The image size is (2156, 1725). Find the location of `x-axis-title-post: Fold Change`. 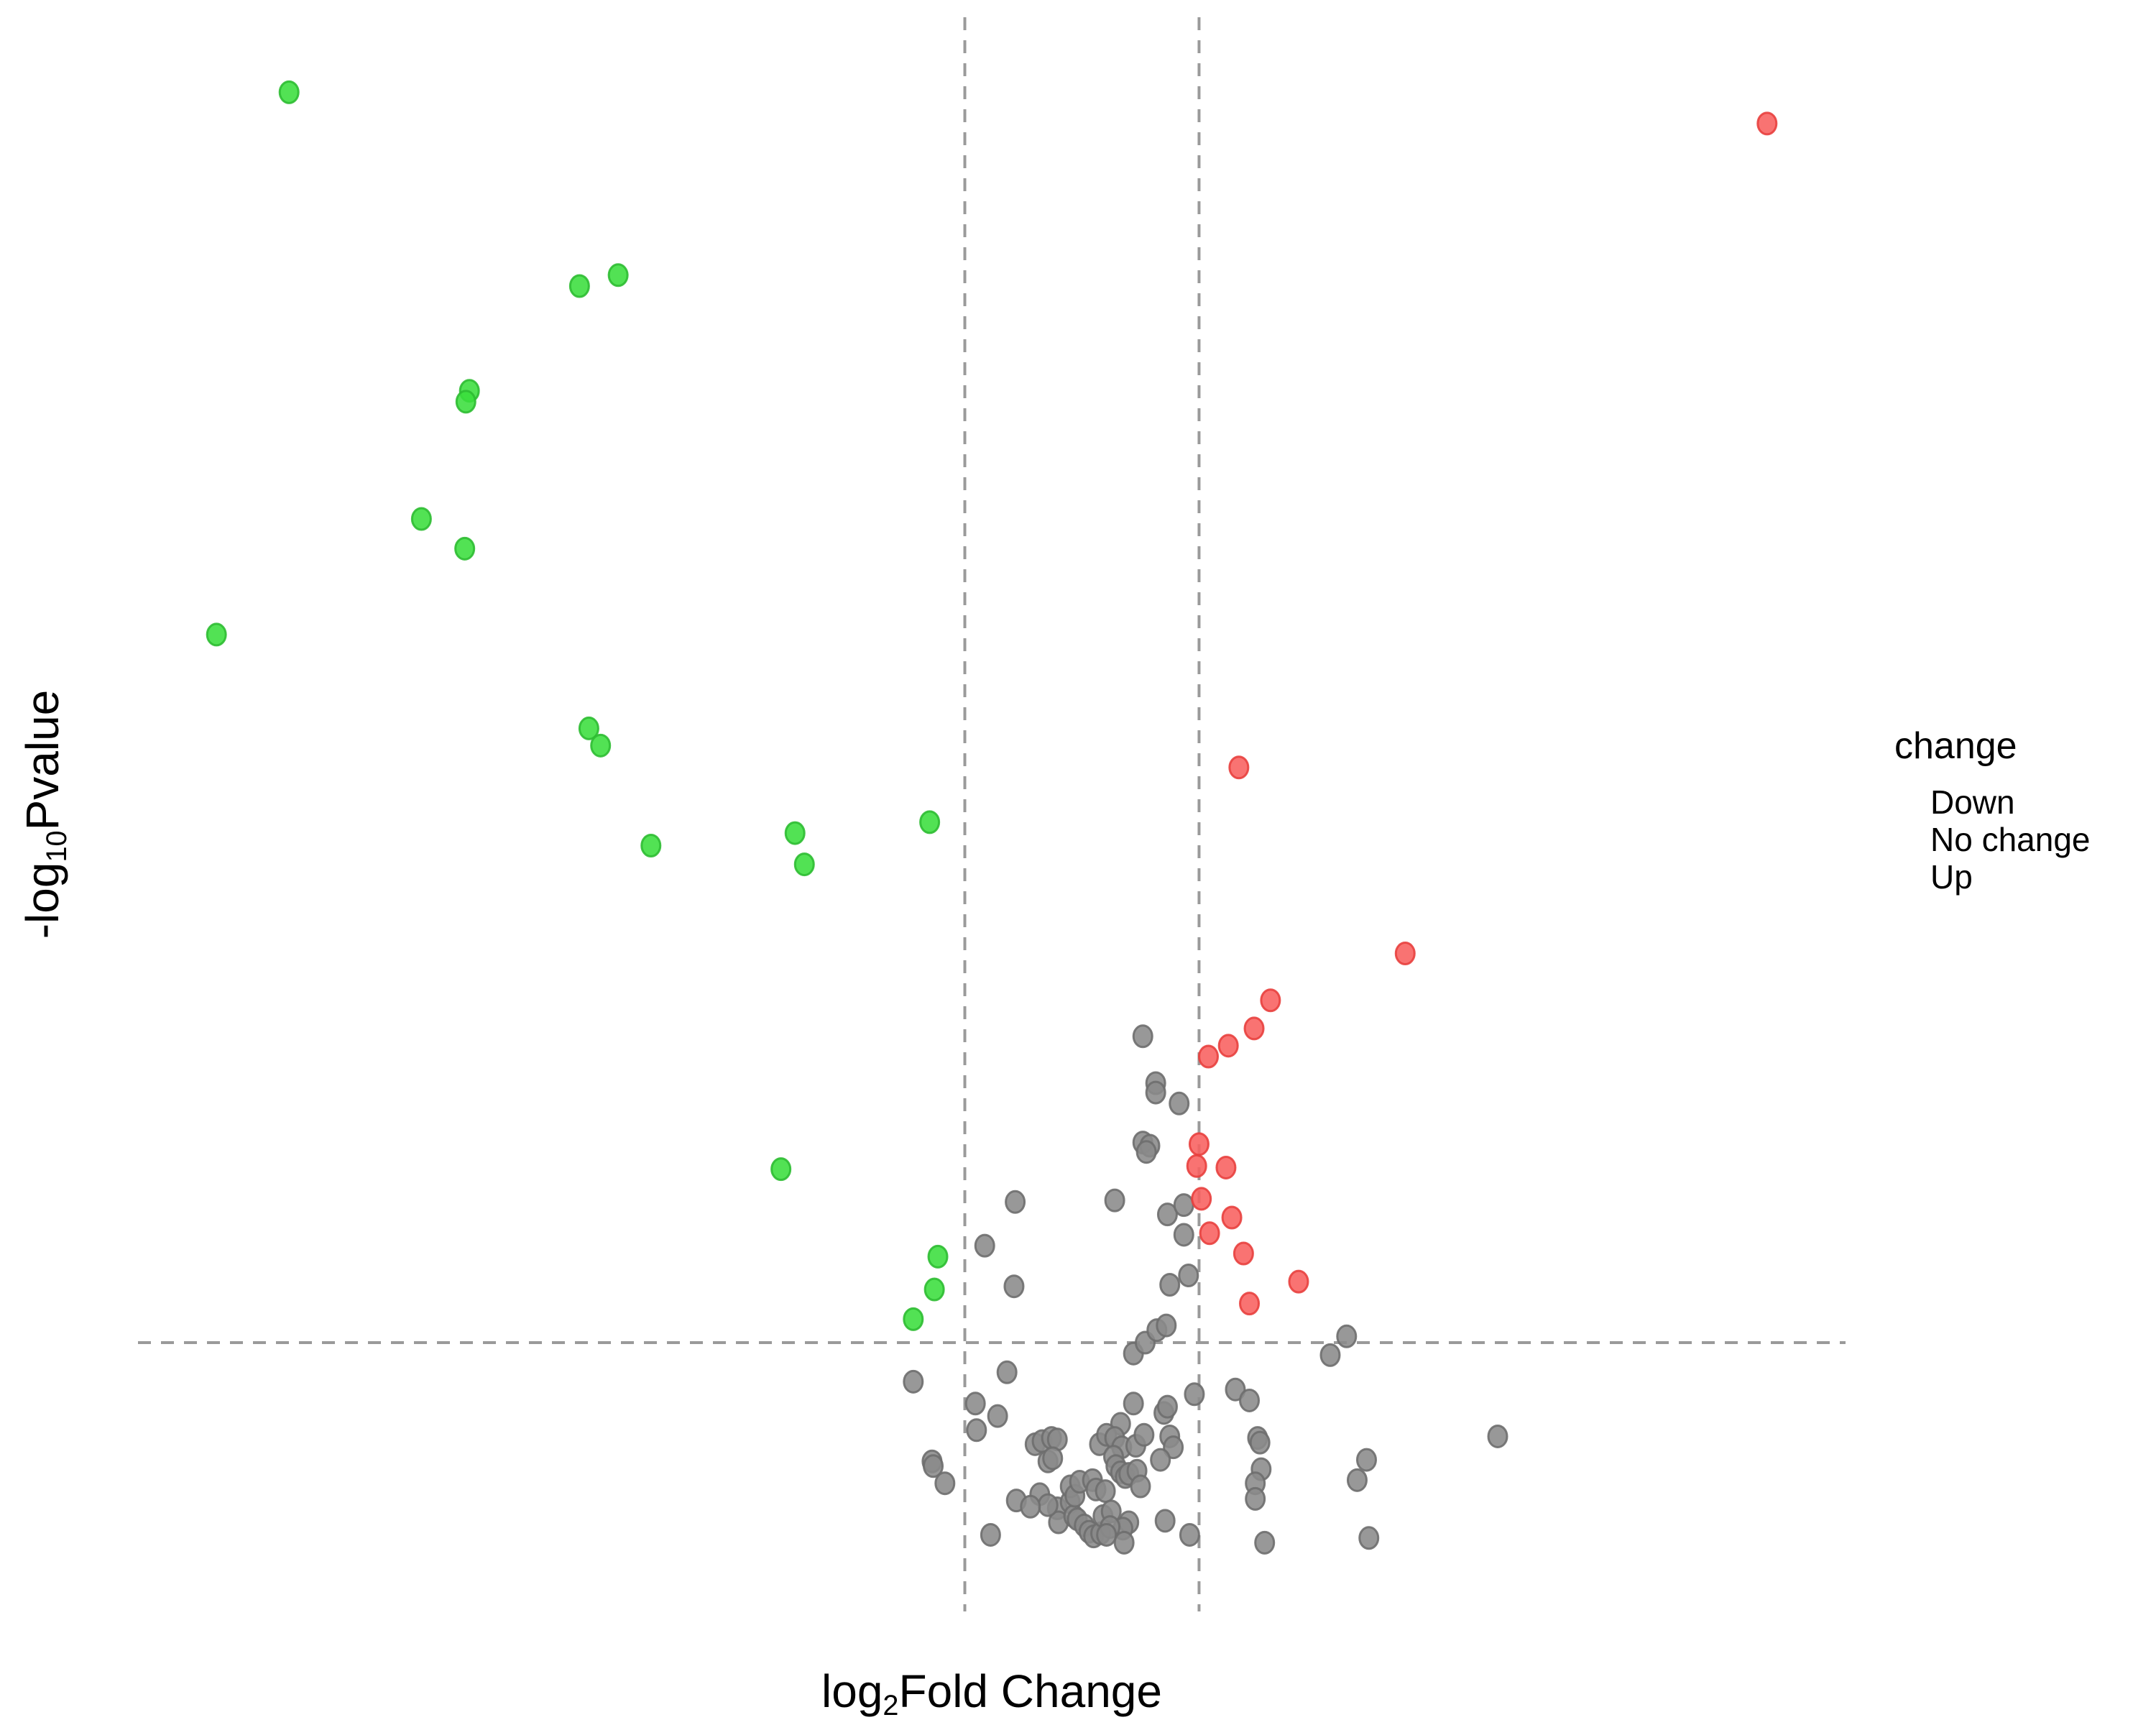

x-axis-title-post: Fold Change is located at coordinates (1030, 1691).